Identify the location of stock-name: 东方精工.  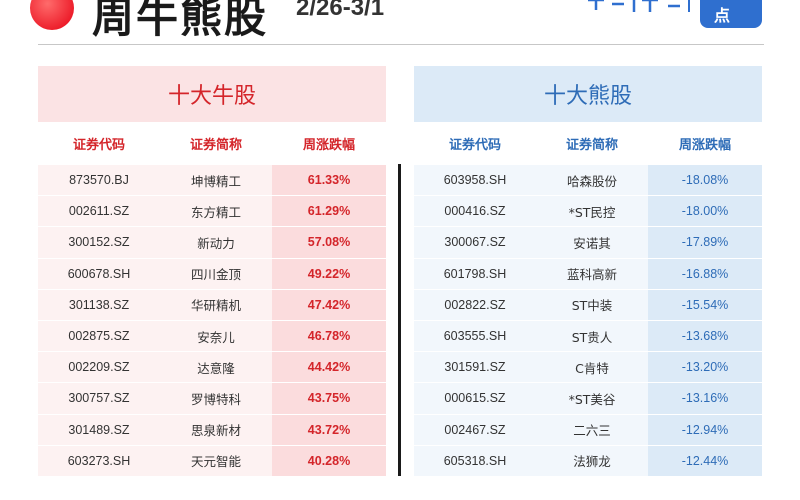
(215, 212).